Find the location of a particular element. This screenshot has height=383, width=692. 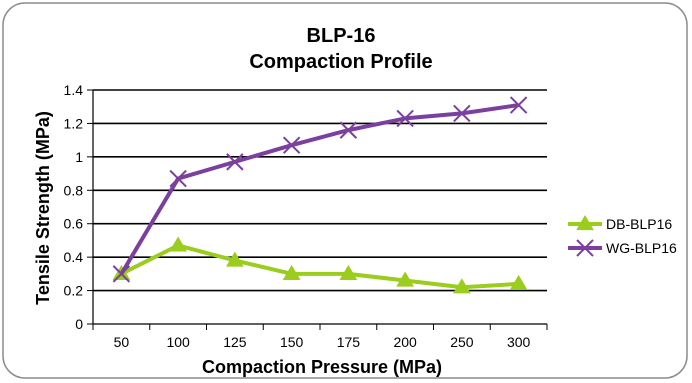

y-tick-label: 0.8 is located at coordinates (74, 190).